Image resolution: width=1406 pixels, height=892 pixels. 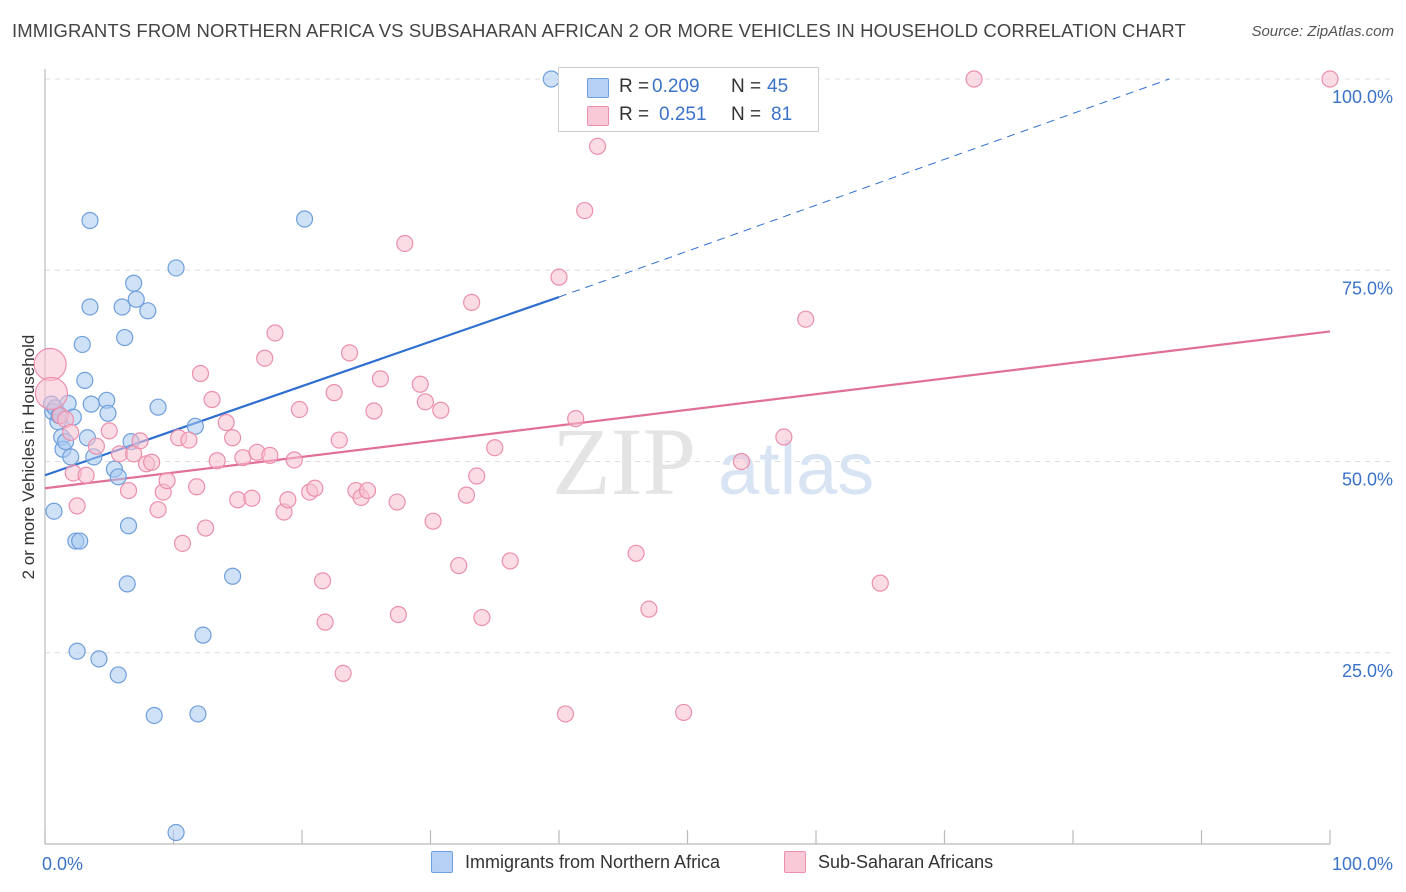 I want to click on watermark: ZIP atlas, so click(x=713, y=461).